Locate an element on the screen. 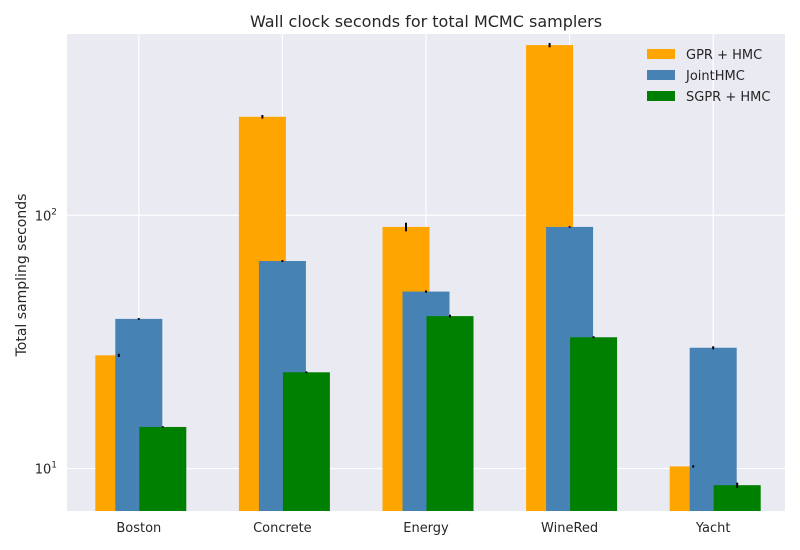 Image resolution: width=800 pixels, height=550 pixels. legend: GPR + HMC JointHMC SGPR + HMC is located at coordinates (708, 76).